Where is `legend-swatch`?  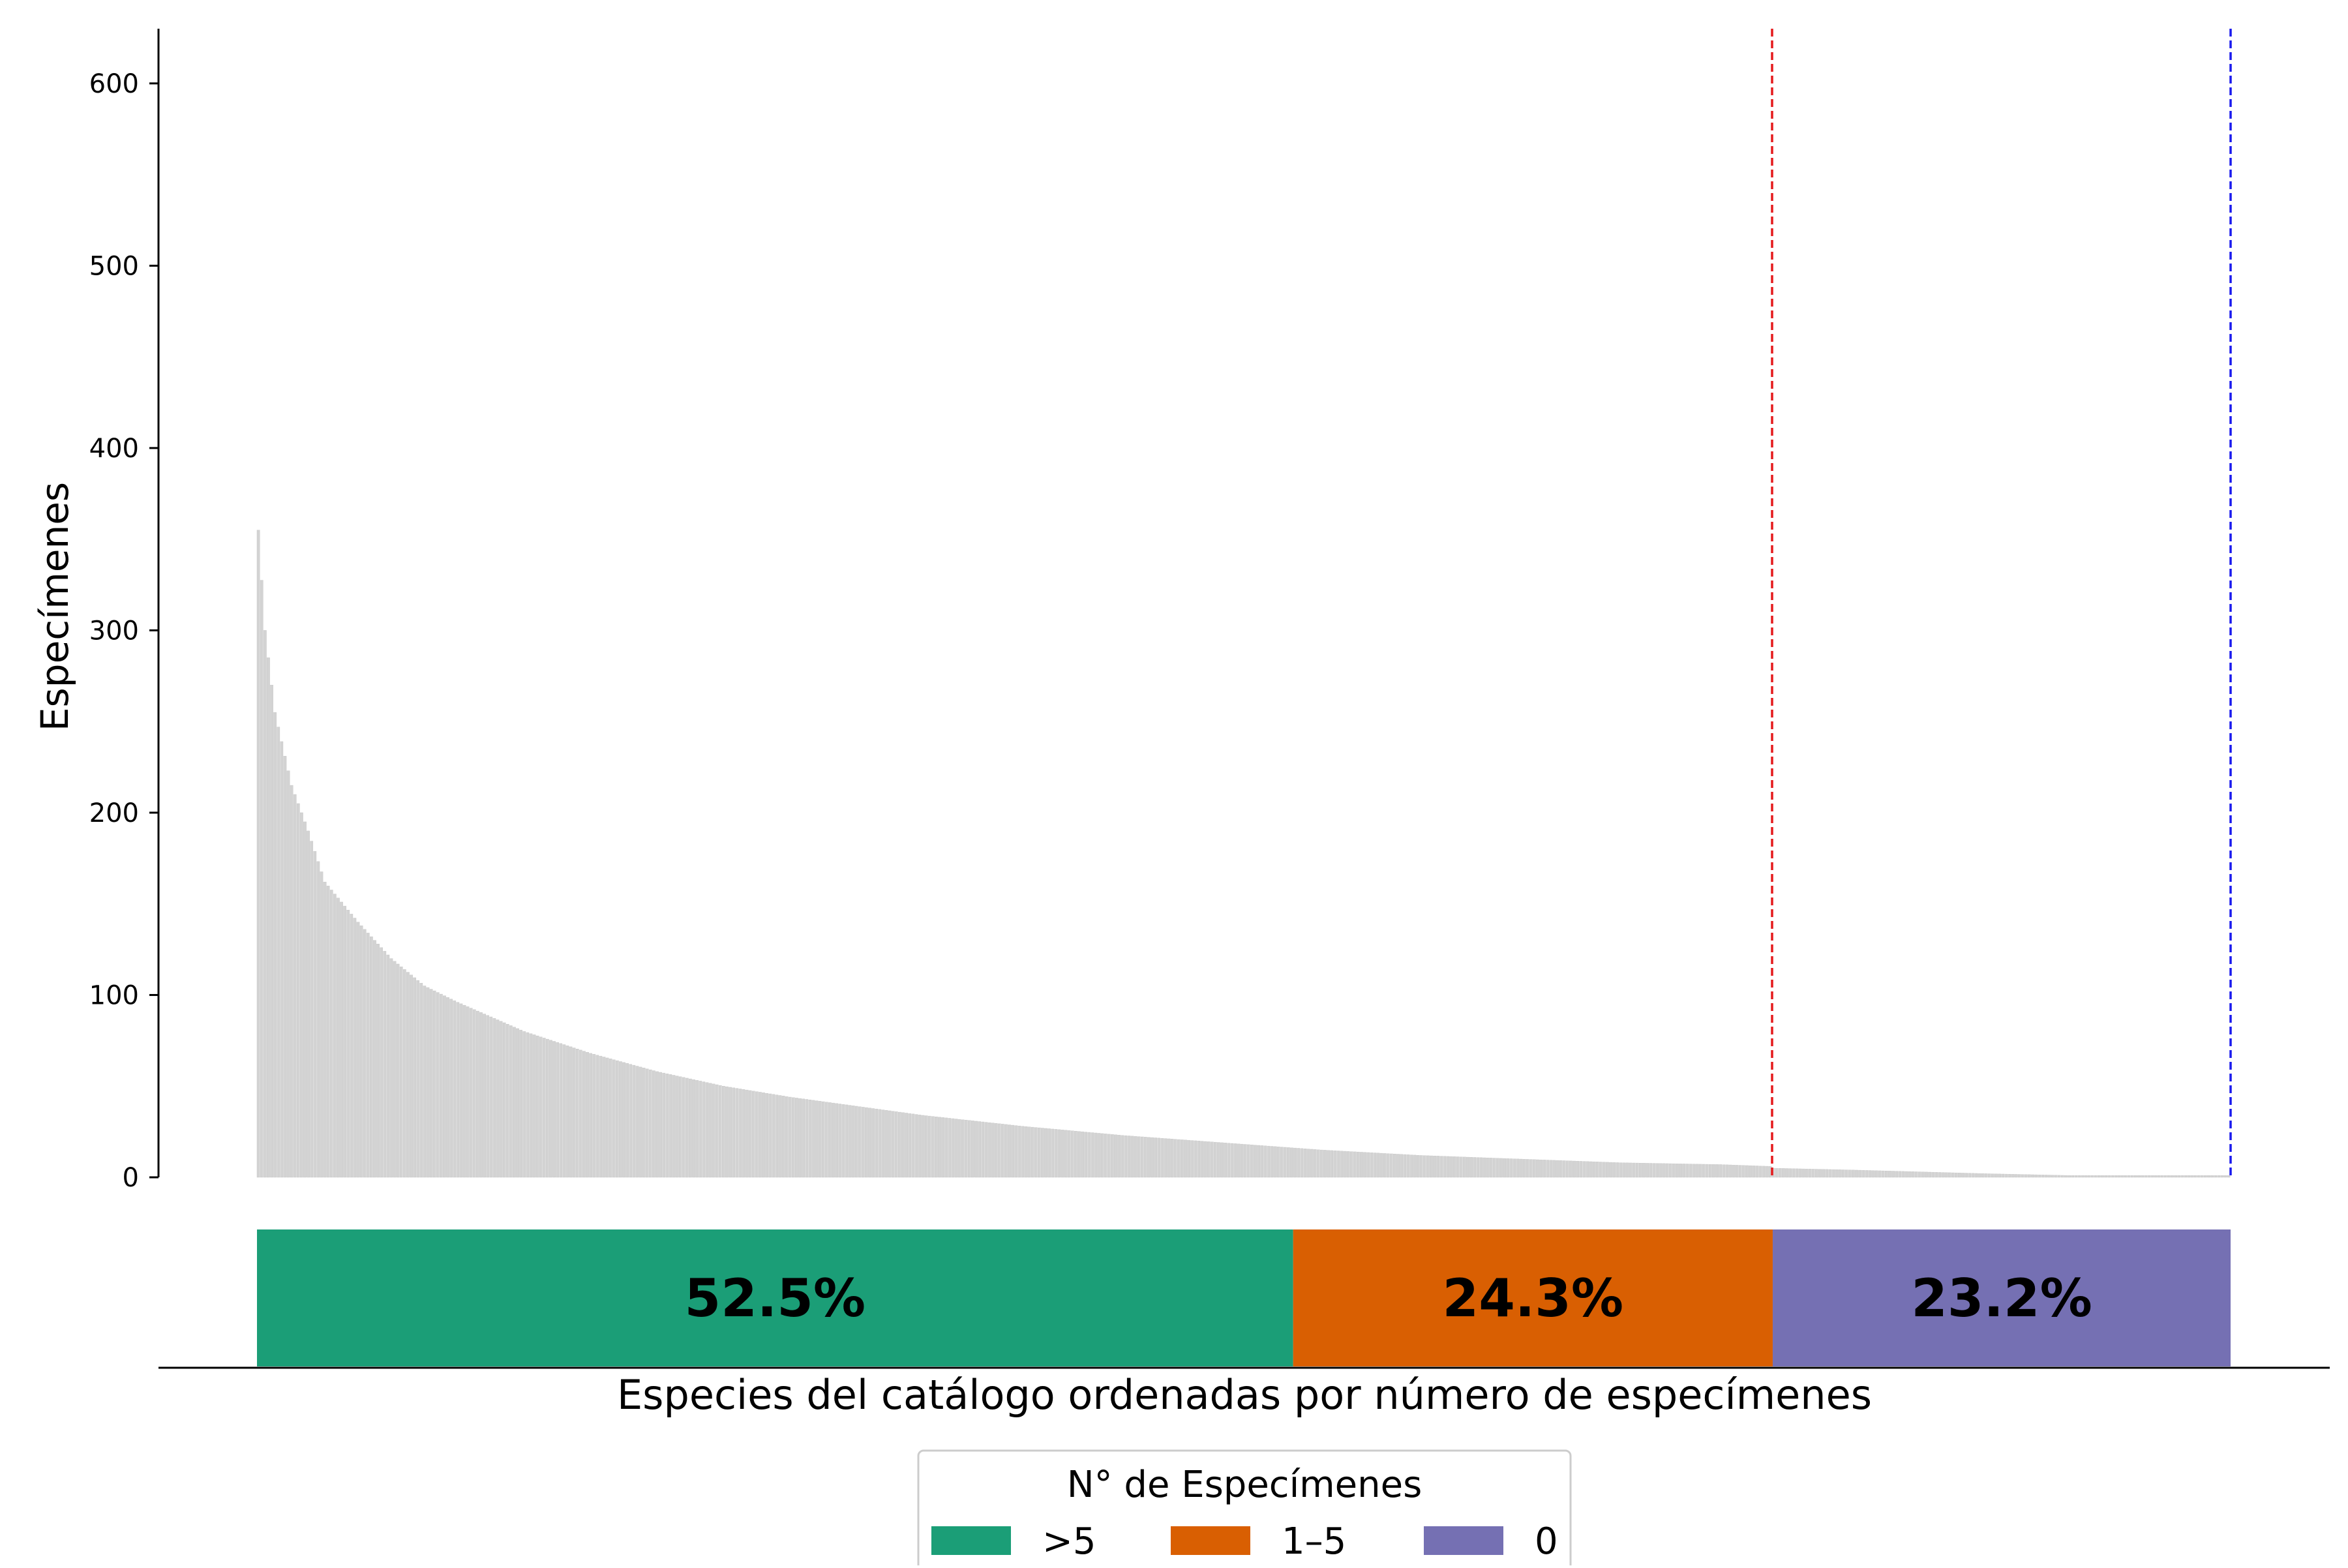 legend-swatch is located at coordinates (1210, 1540).